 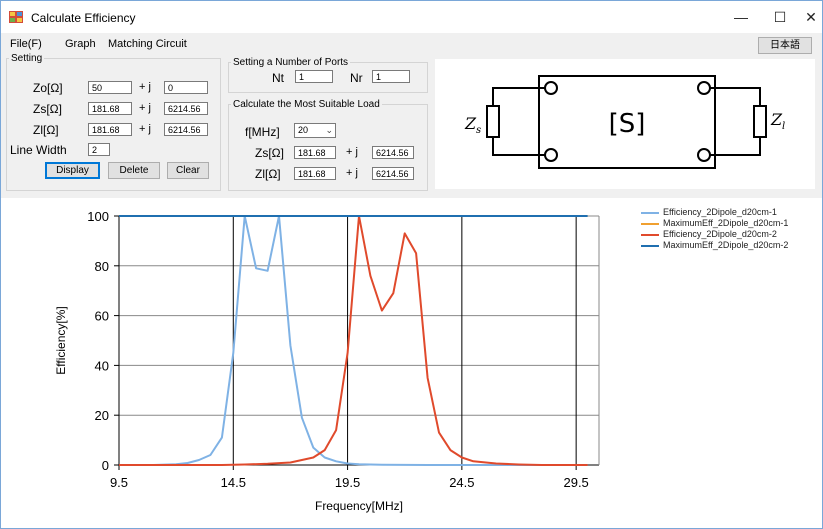 What do you see at coordinates (48, 88) in the screenshot?
I see `zo-label: Zo[Ω]` at bounding box center [48, 88].